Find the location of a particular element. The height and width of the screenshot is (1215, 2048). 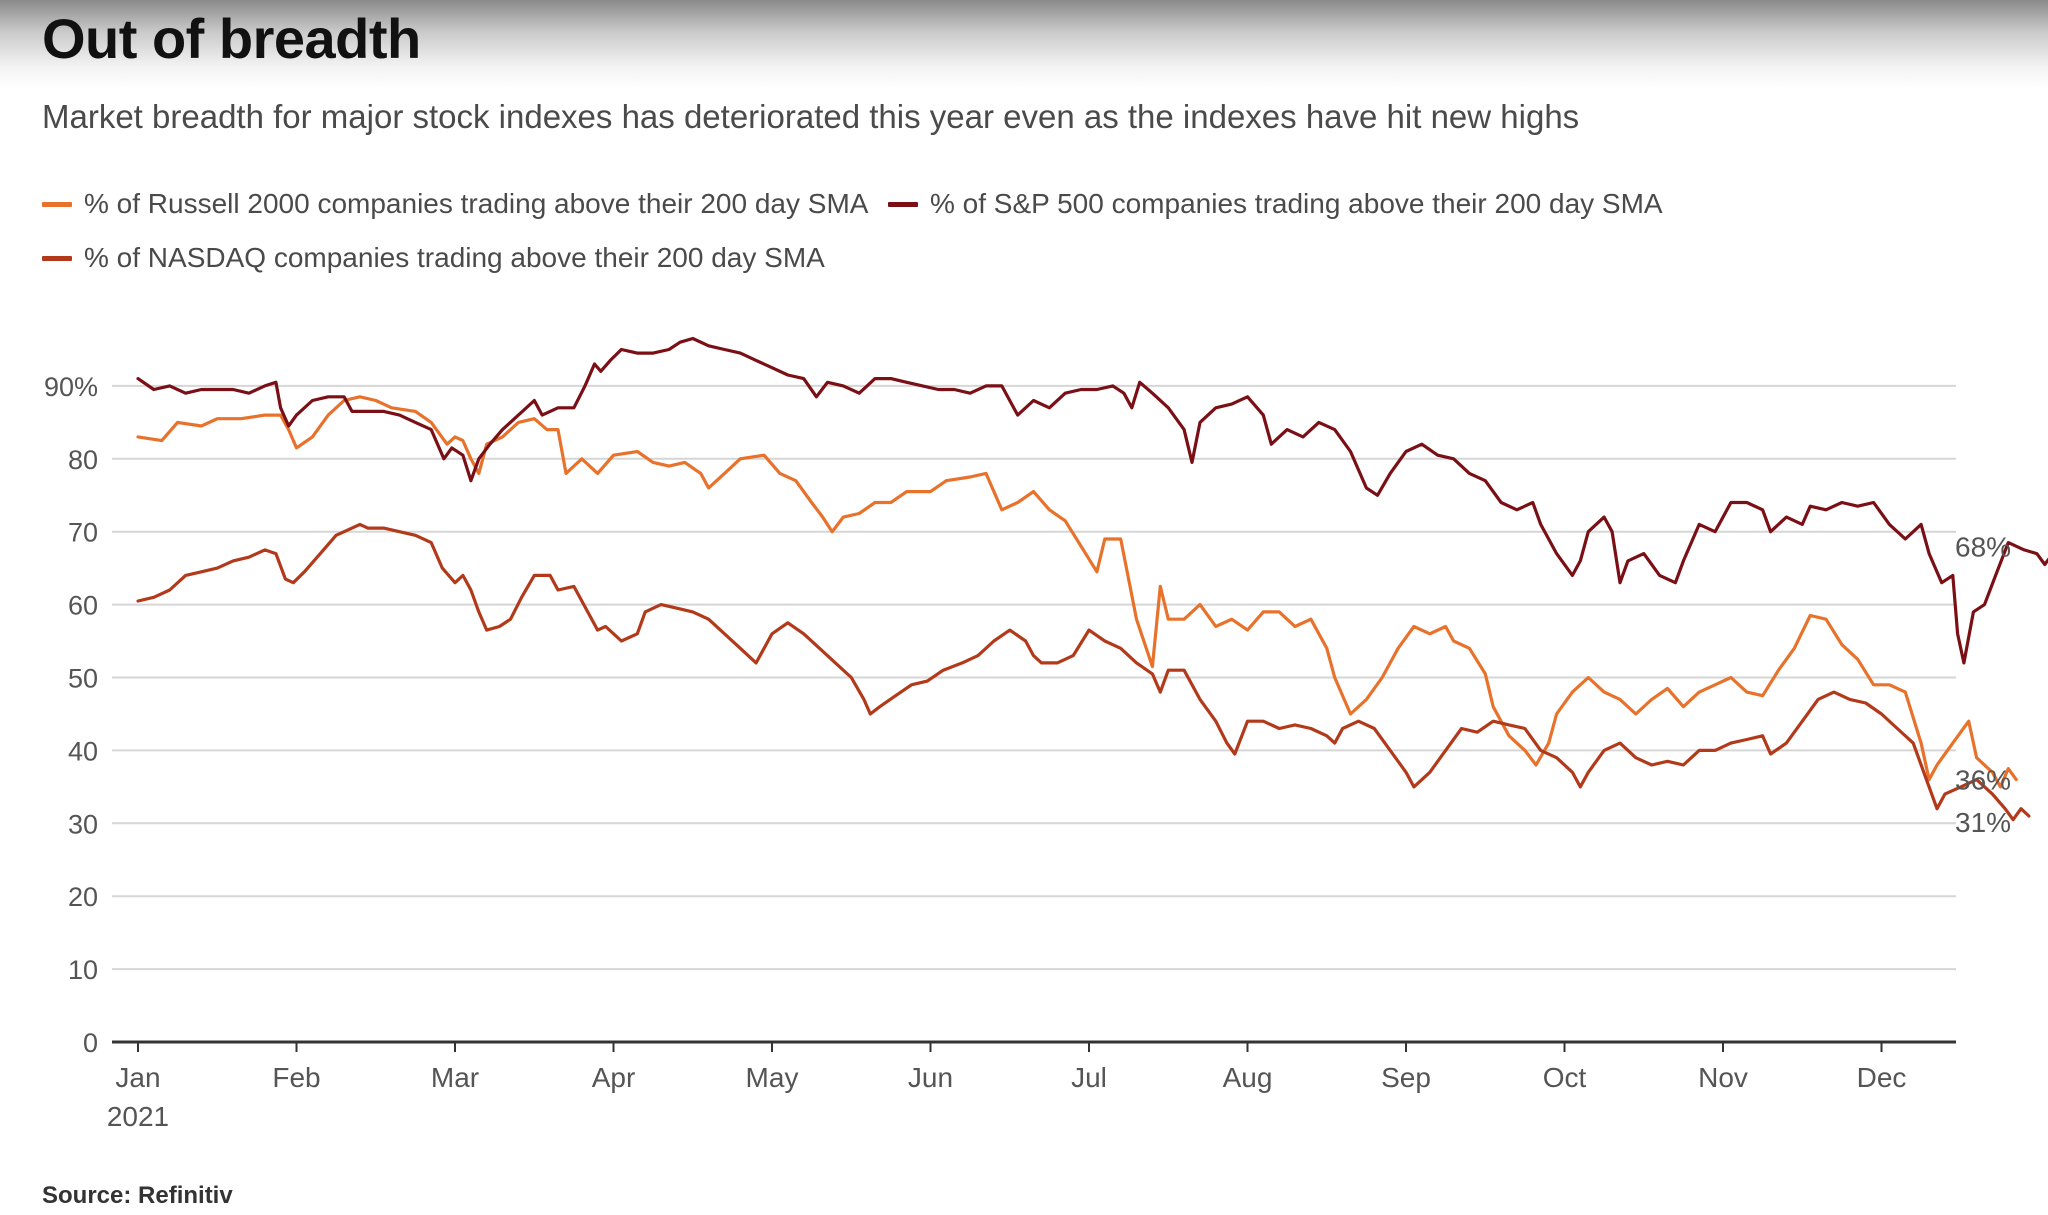

legend-swatch-sp500 is located at coordinates (903, 204).